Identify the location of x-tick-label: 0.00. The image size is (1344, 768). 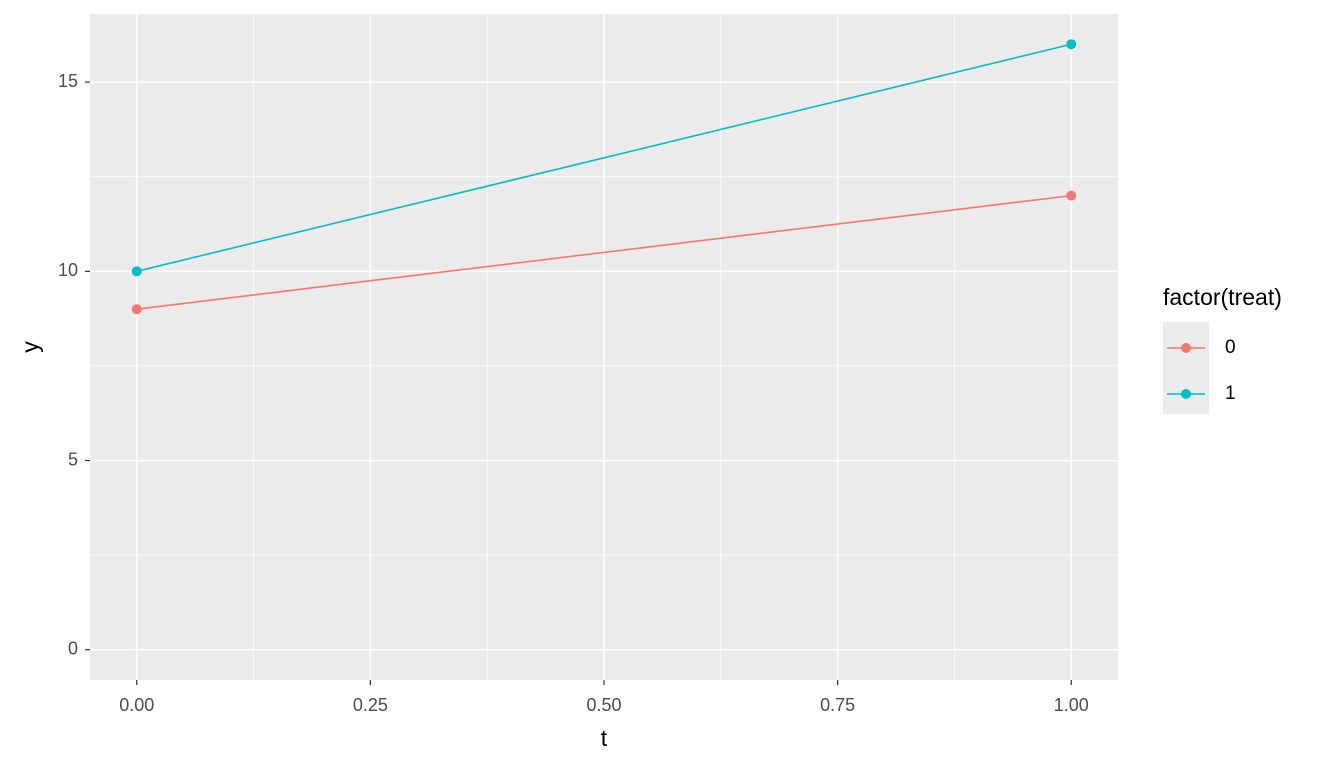
(136, 705).